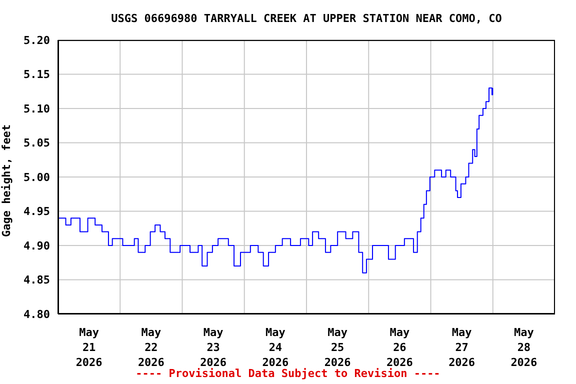 The image size is (576, 384). What do you see at coordinates (288, 373) in the screenshot?
I see `text: ---- Provisional Data Subject to Revision ----` at bounding box center [288, 373].